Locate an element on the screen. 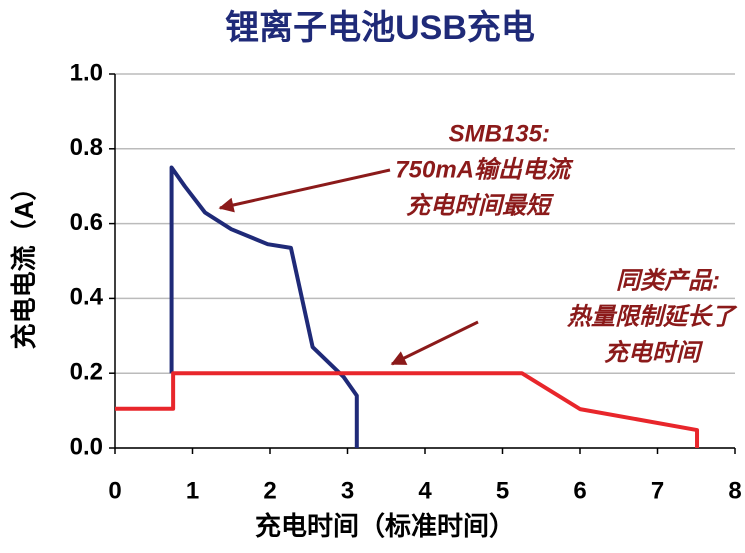 This screenshot has width=745, height=553. y-tick-label: 0.4 is located at coordinates (87, 297).